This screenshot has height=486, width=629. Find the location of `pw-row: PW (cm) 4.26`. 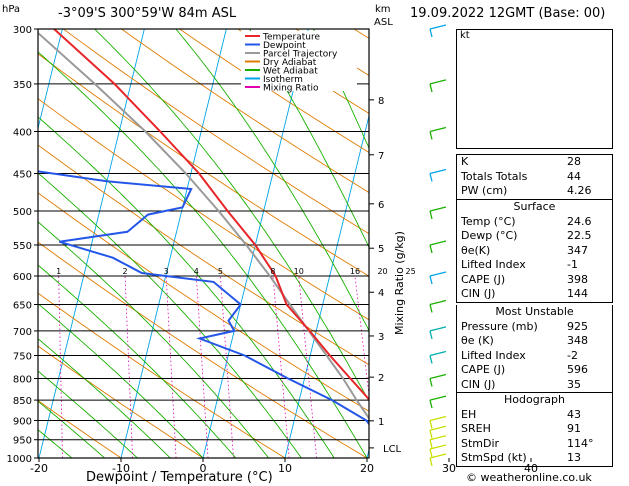

pw-row: PW (cm) 4.26 is located at coordinates (526, 190).